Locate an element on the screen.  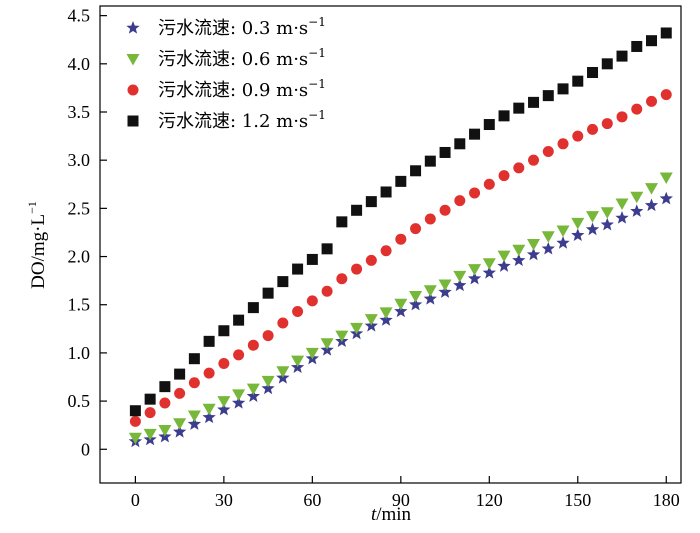
y-tick-label: 3.0 is located at coordinates (79, 160).